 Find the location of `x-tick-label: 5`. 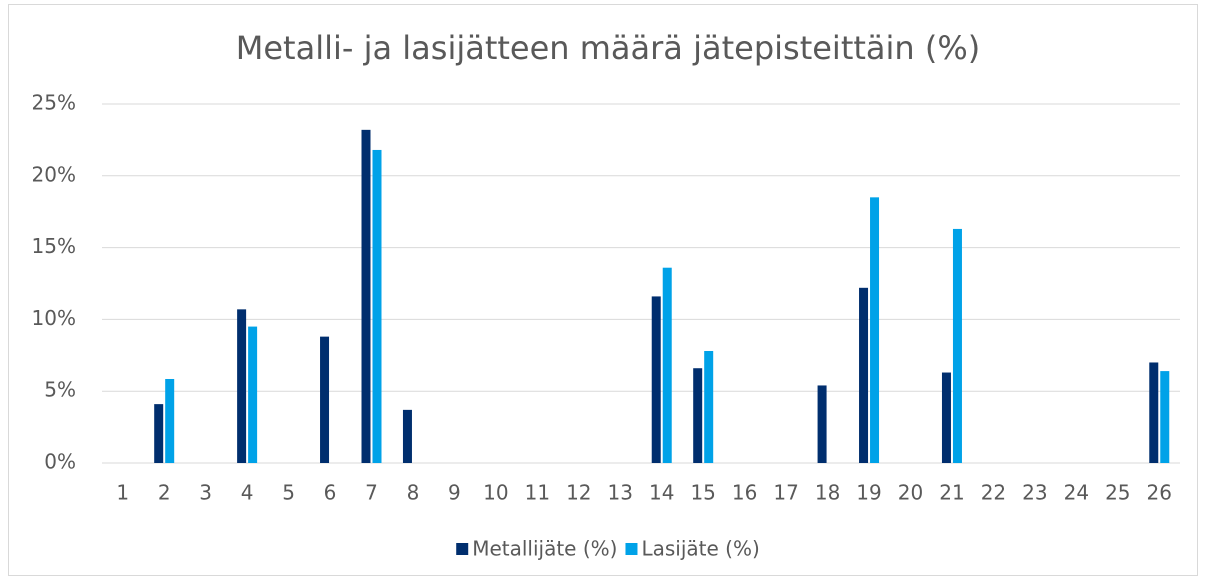

x-tick-label: 5 is located at coordinates (288, 493).